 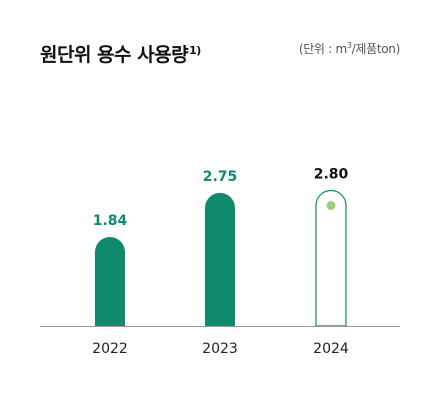 I want to click on chart-title-footnote: 1), so click(x=195, y=50).